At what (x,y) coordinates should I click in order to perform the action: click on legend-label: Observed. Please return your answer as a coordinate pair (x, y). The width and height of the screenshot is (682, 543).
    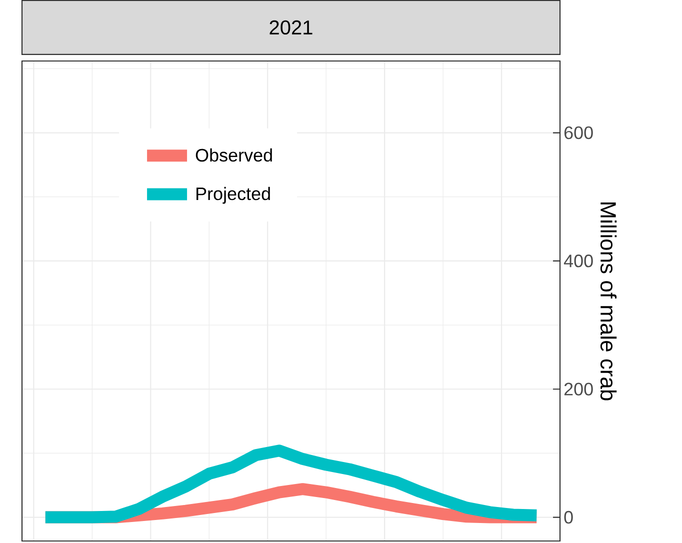
    Looking at the image, I should click on (234, 155).